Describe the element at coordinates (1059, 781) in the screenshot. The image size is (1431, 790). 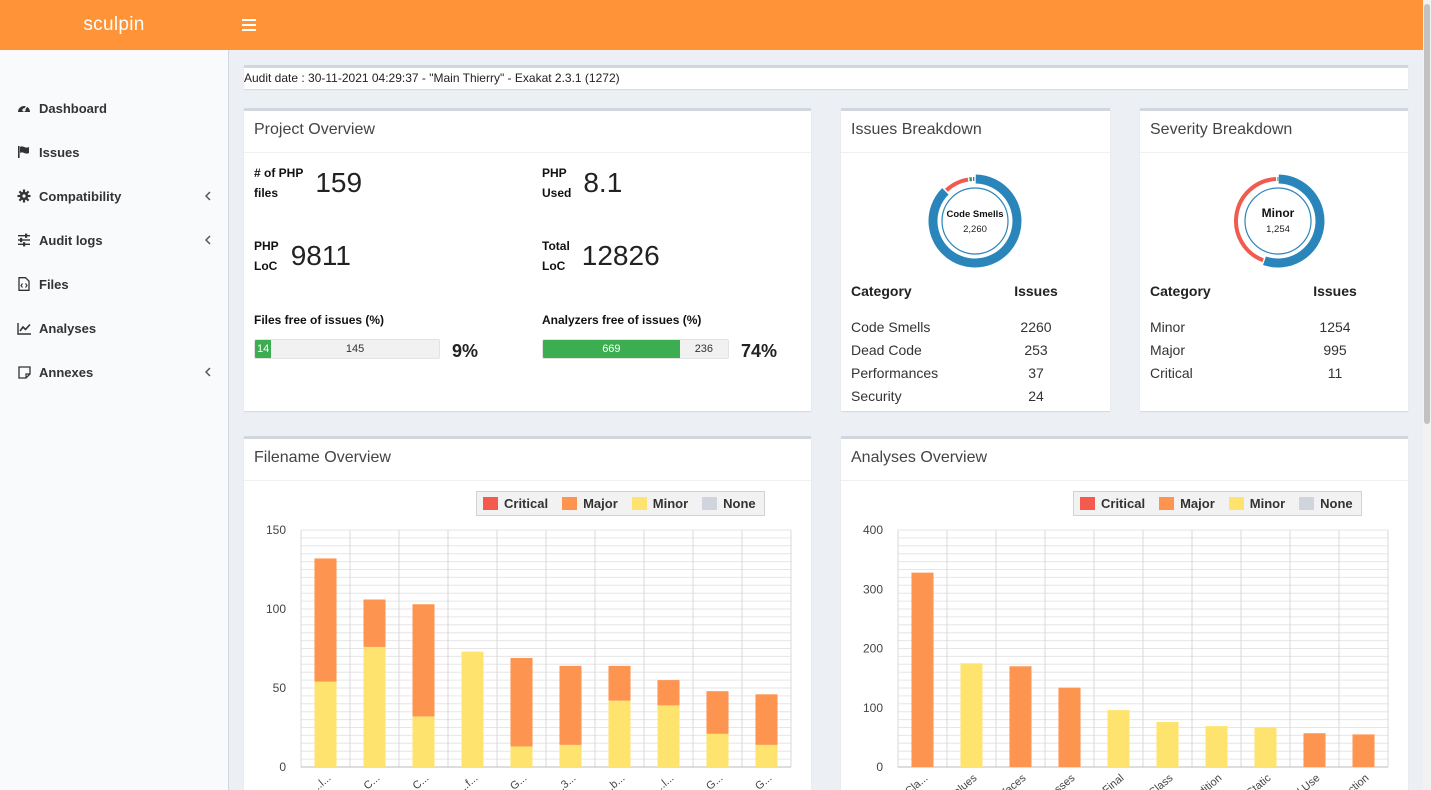
I see `x-tick-label: ...asses` at that location.